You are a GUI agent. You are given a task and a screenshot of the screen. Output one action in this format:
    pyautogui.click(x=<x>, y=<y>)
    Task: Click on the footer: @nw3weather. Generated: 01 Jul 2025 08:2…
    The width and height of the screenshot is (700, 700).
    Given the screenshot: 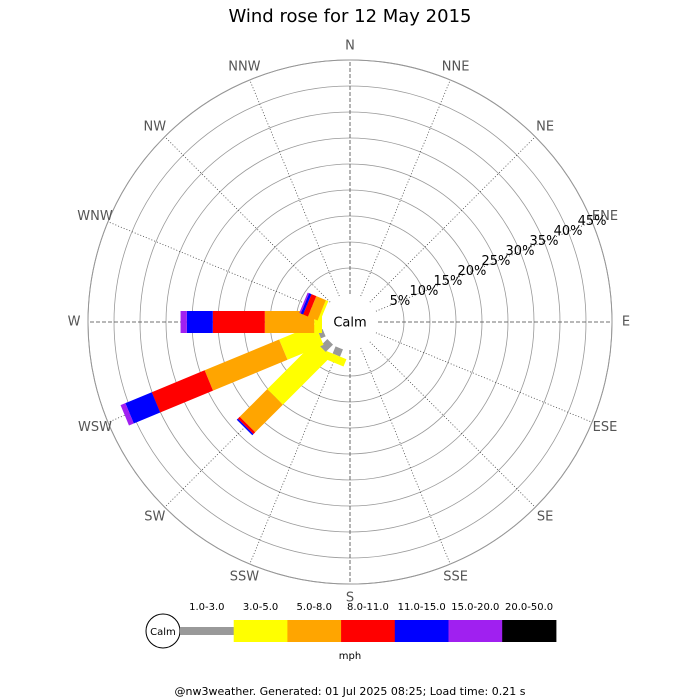 What is the action you would take?
    pyautogui.click(x=350, y=691)
    